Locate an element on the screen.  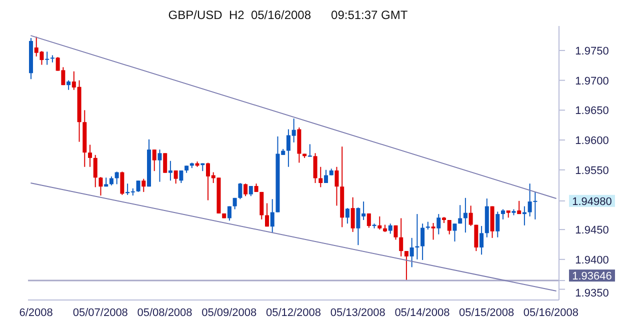
y-tick-label: 1.9750 is located at coordinates (592, 51).